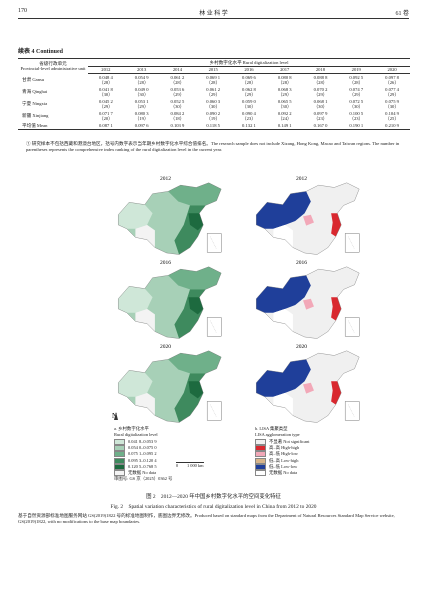  Describe the element at coordinates (136, 441) in the screenshot. I see `legend-item: 0.041 8–0.053 9` at that location.